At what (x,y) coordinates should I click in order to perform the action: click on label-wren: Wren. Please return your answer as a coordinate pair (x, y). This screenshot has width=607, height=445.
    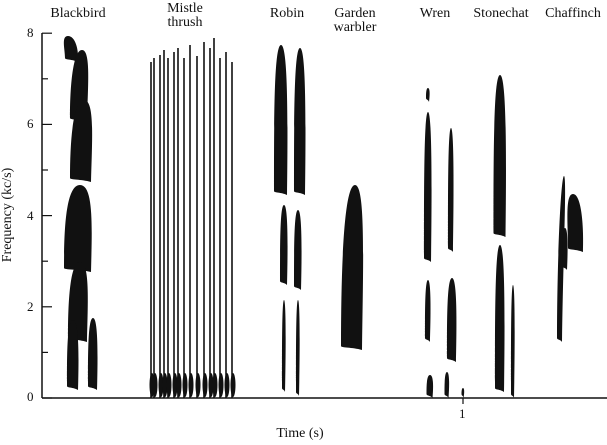
    Looking at the image, I should click on (435, 13).